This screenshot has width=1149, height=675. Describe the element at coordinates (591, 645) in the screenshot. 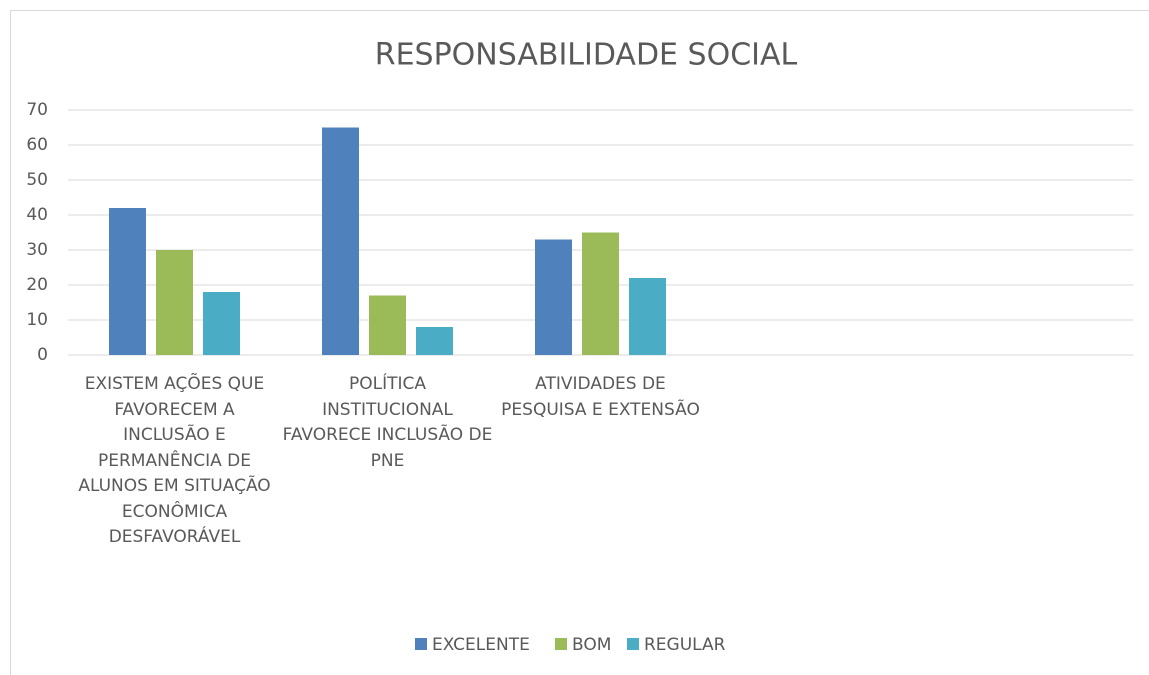

I see `legend-label: BOM` at that location.